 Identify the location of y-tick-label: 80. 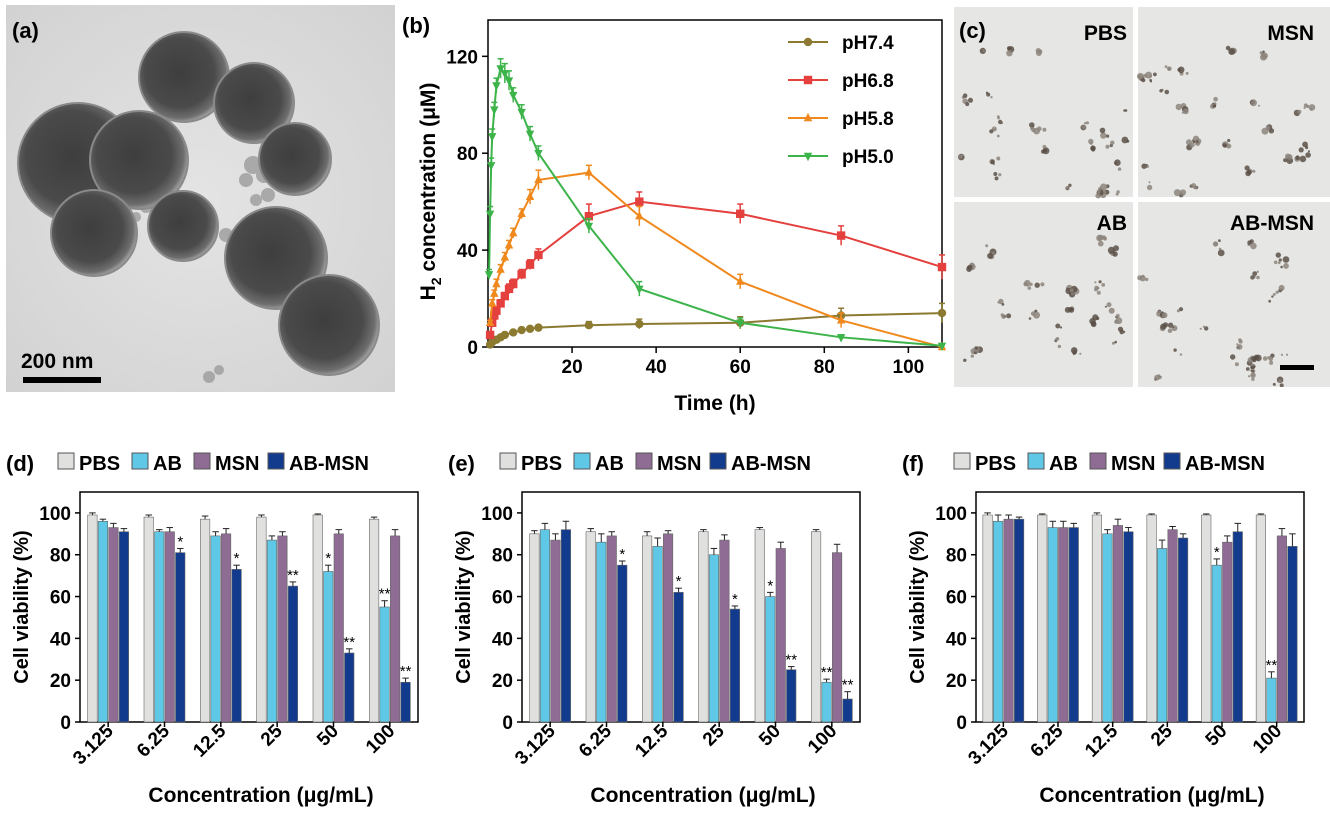
(467, 154).